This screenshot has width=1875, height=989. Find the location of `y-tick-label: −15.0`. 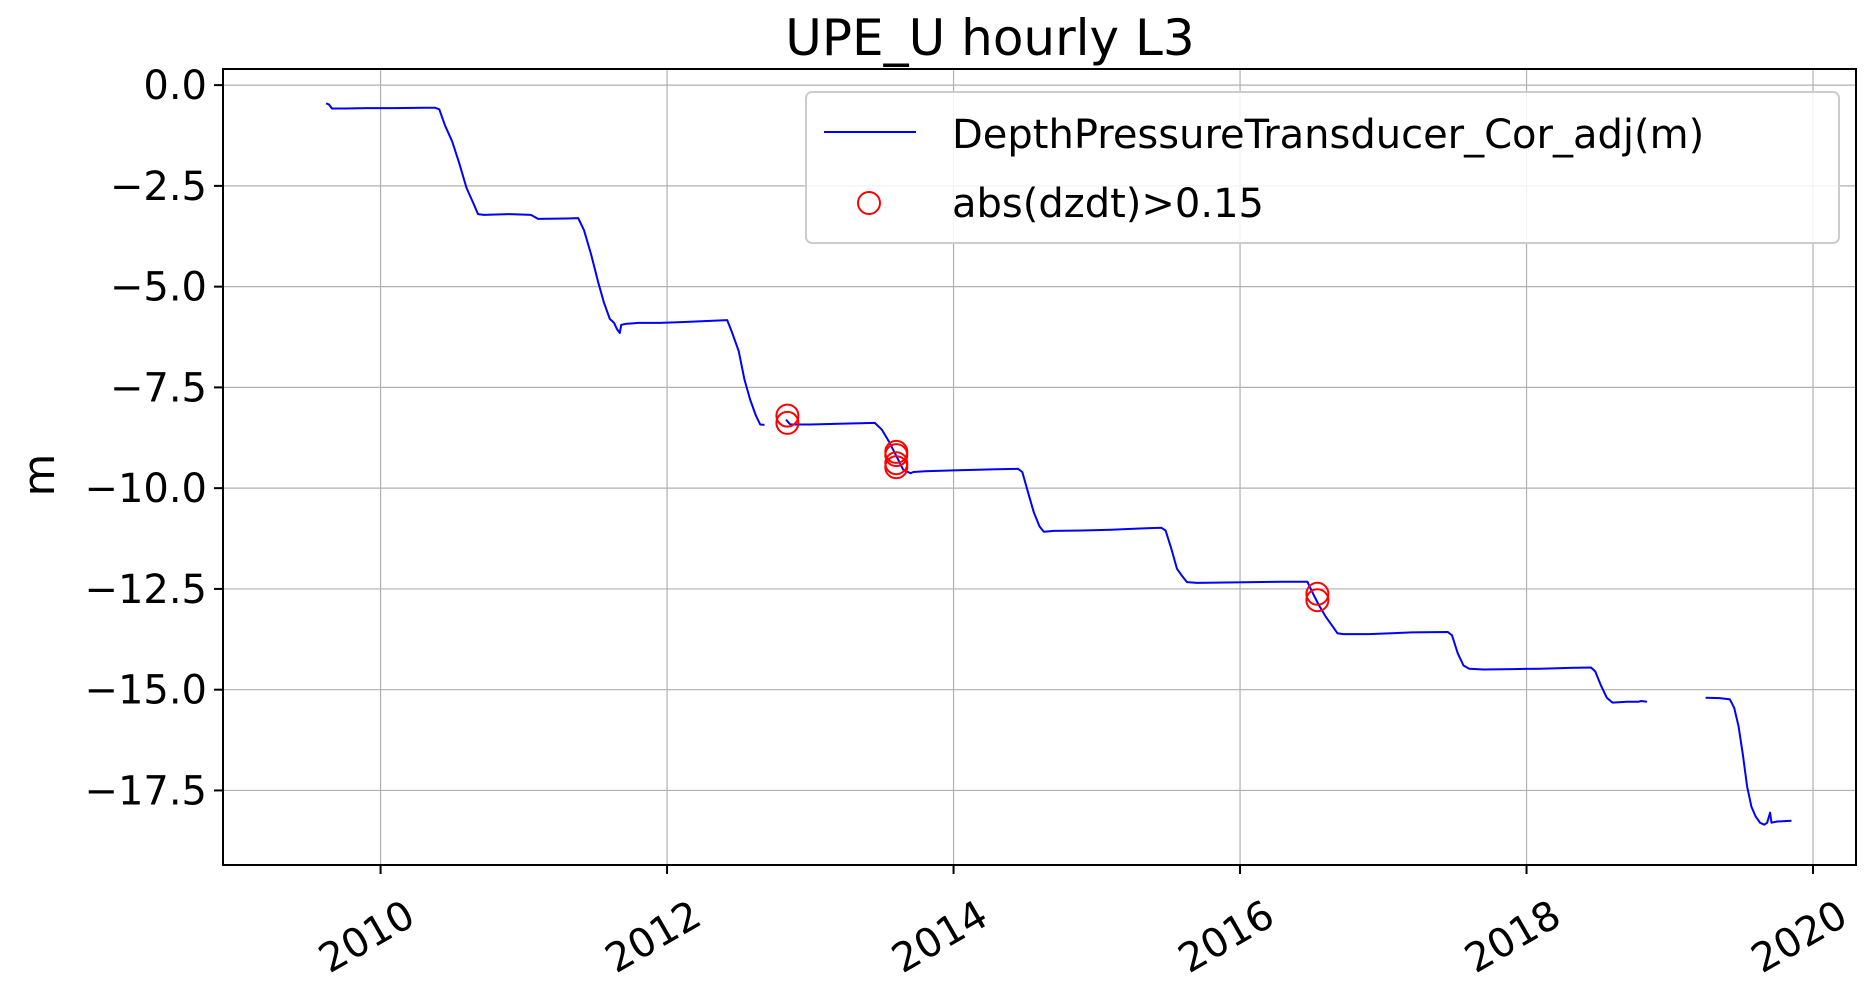

y-tick-label: −15.0 is located at coordinates (145, 691).